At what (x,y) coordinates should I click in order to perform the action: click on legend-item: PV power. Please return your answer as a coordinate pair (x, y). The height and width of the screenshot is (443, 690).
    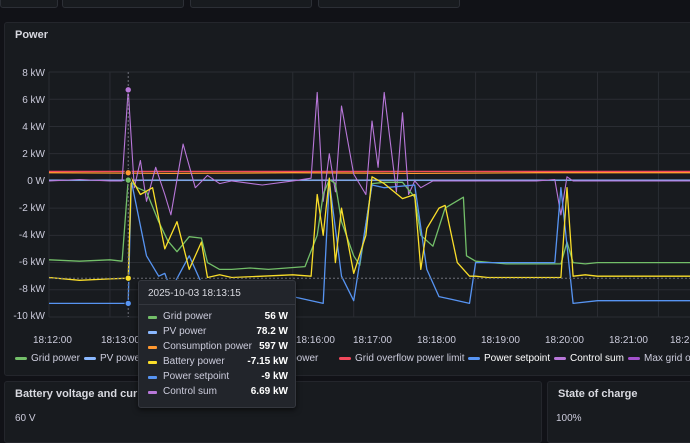
    Looking at the image, I should click on (113, 358).